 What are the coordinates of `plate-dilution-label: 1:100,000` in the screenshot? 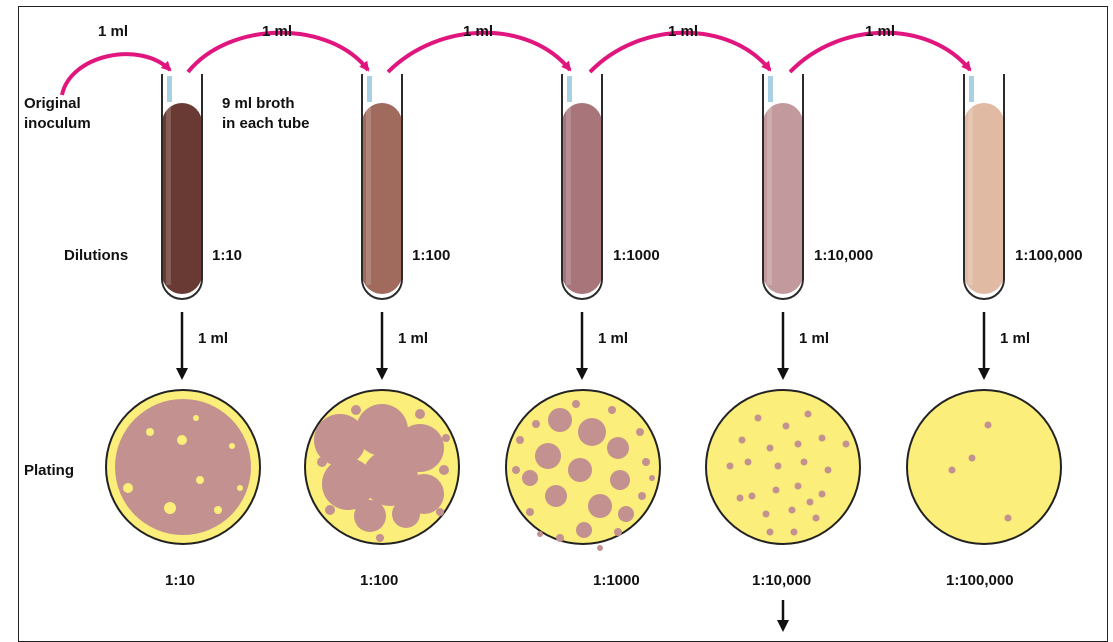 It's located at (980, 580).